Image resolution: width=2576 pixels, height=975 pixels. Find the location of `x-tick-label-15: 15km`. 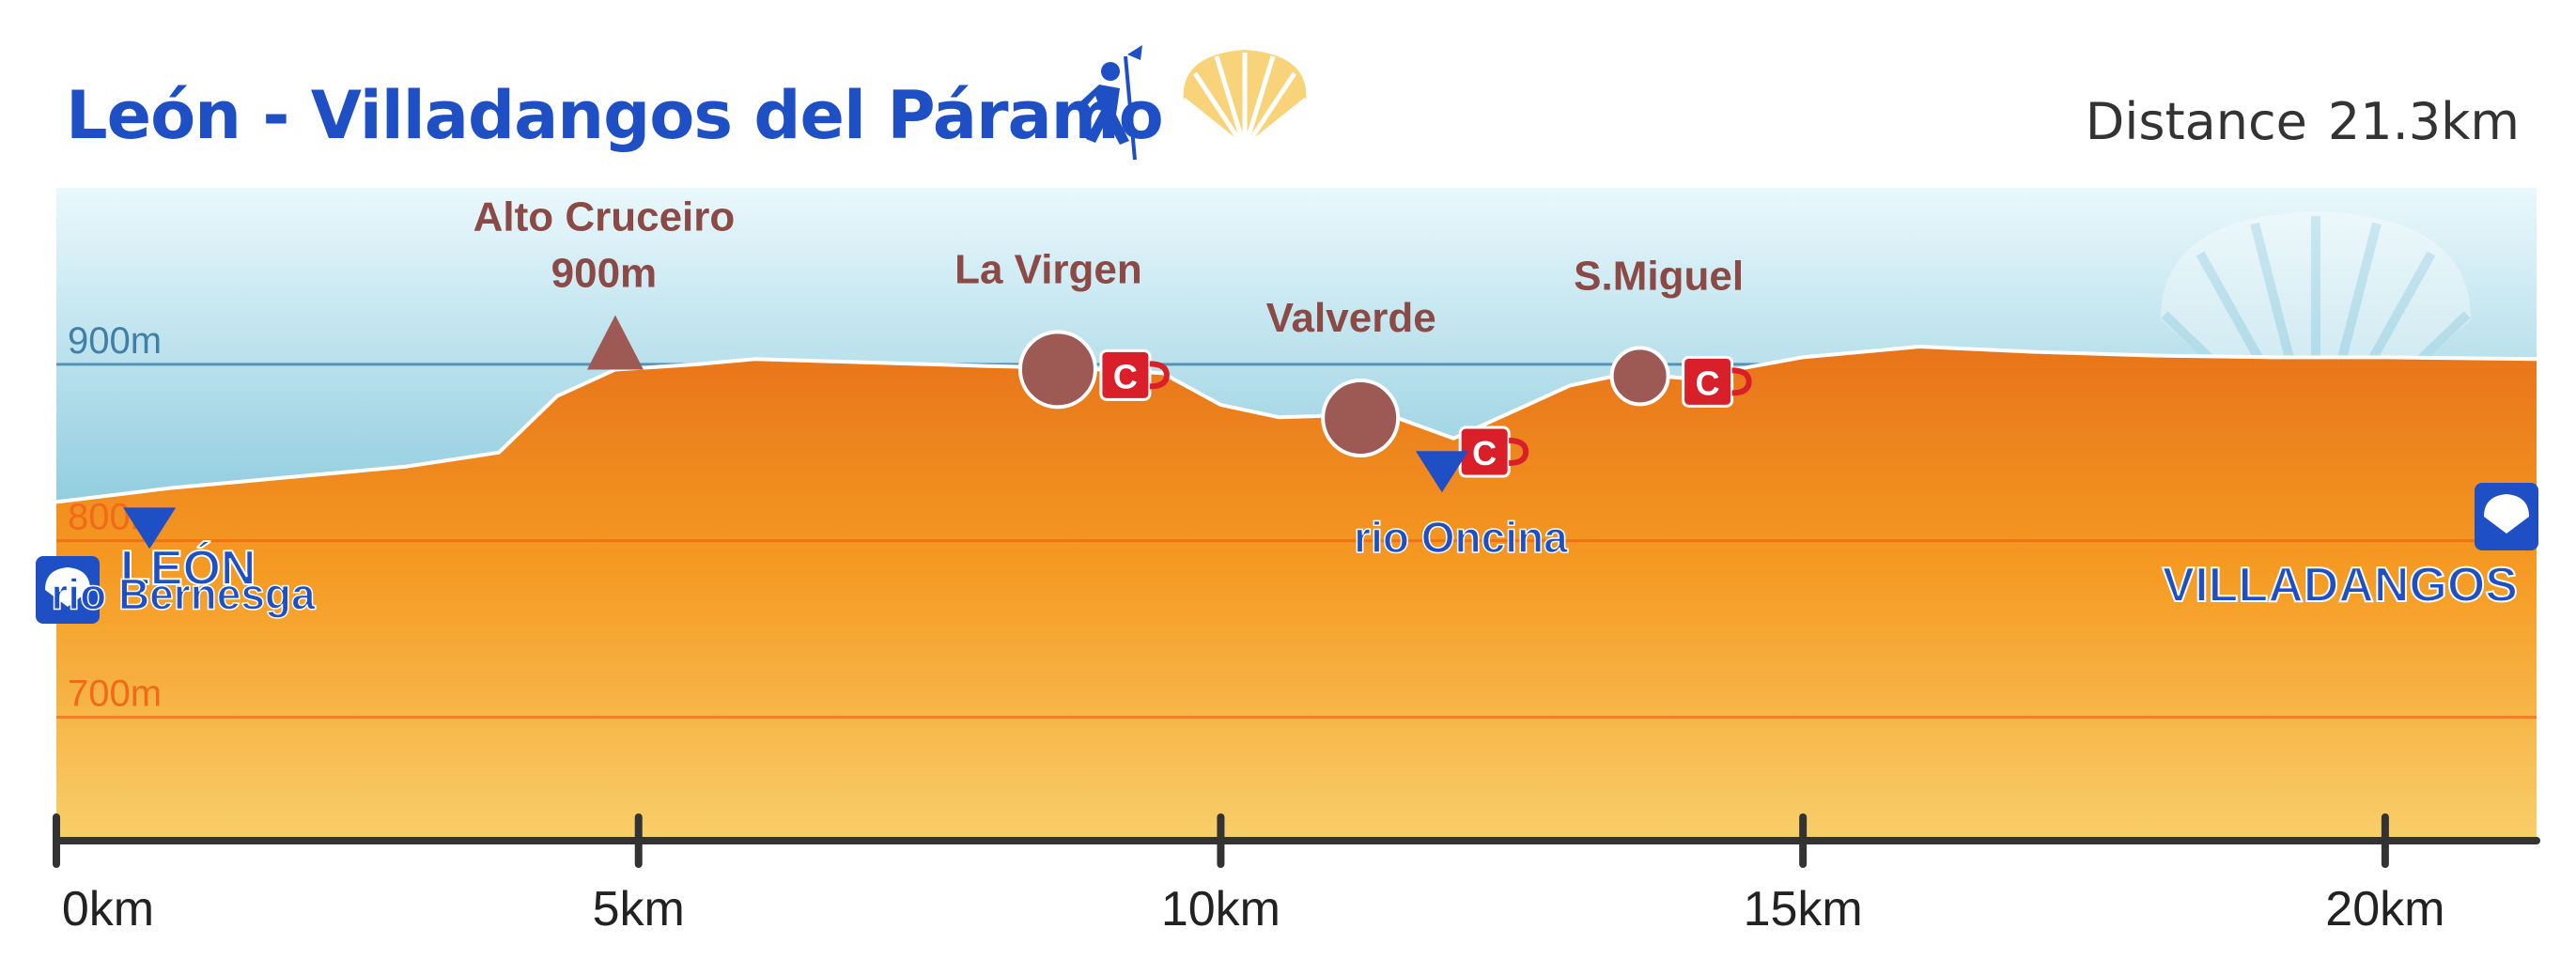

x-tick-label-15: 15km is located at coordinates (1804, 909).